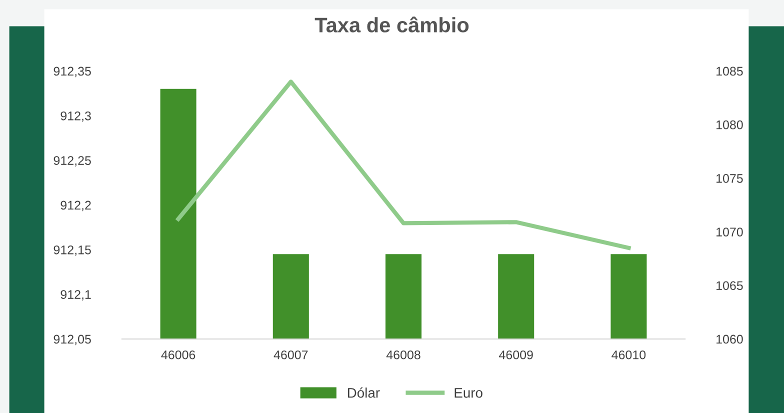 This screenshot has width=784, height=413. What do you see at coordinates (75, 116) in the screenshot?
I see `y-tick-label: 912,3` at bounding box center [75, 116].